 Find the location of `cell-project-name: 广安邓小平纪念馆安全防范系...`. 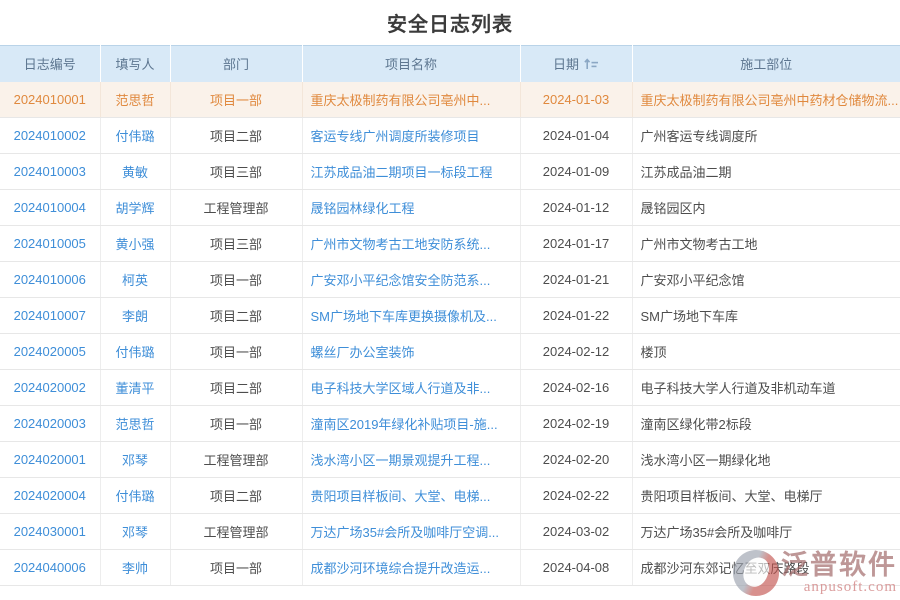

cell-project-name: 广安邓小平纪念馆安全防范系... is located at coordinates (411, 279).